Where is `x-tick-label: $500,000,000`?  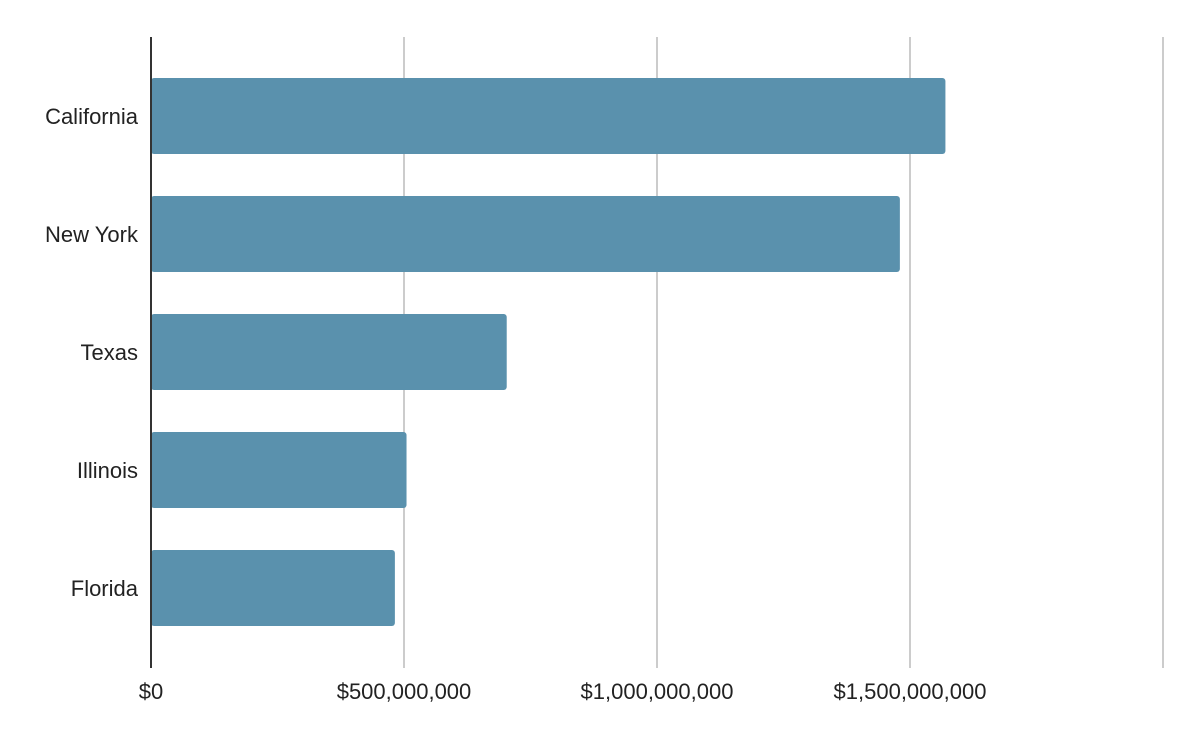 x-tick-label: $500,000,000 is located at coordinates (404, 691).